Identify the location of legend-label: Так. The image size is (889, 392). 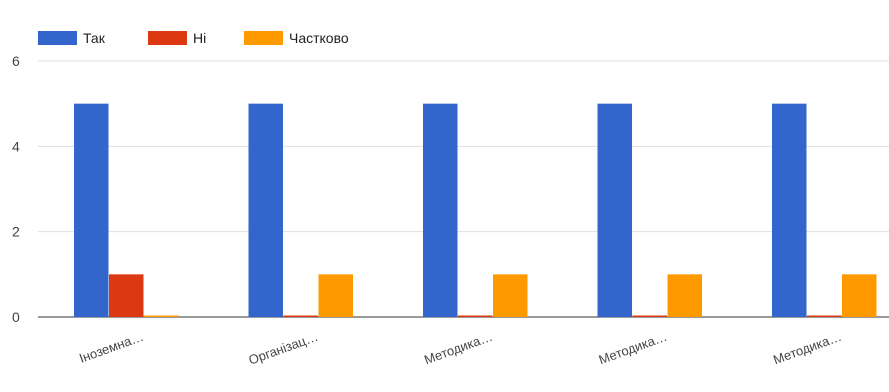
(94, 38).